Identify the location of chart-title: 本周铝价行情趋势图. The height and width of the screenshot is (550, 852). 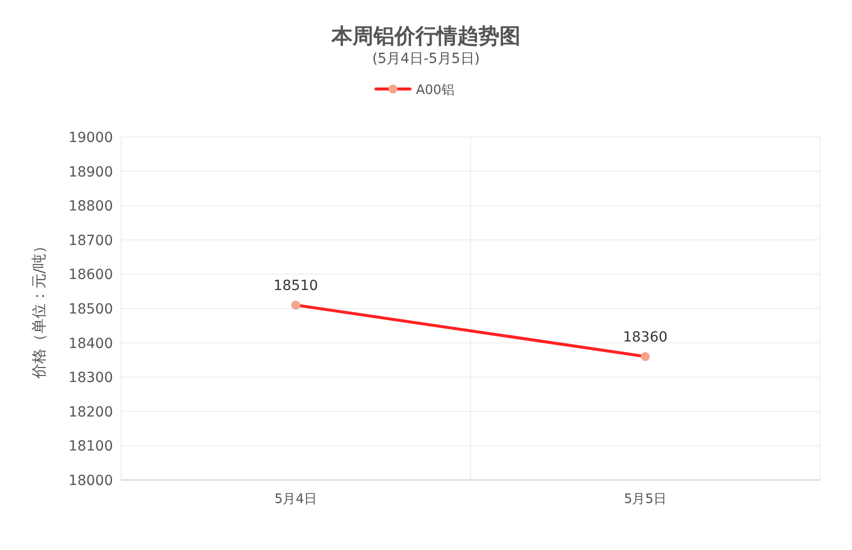
(425, 36).